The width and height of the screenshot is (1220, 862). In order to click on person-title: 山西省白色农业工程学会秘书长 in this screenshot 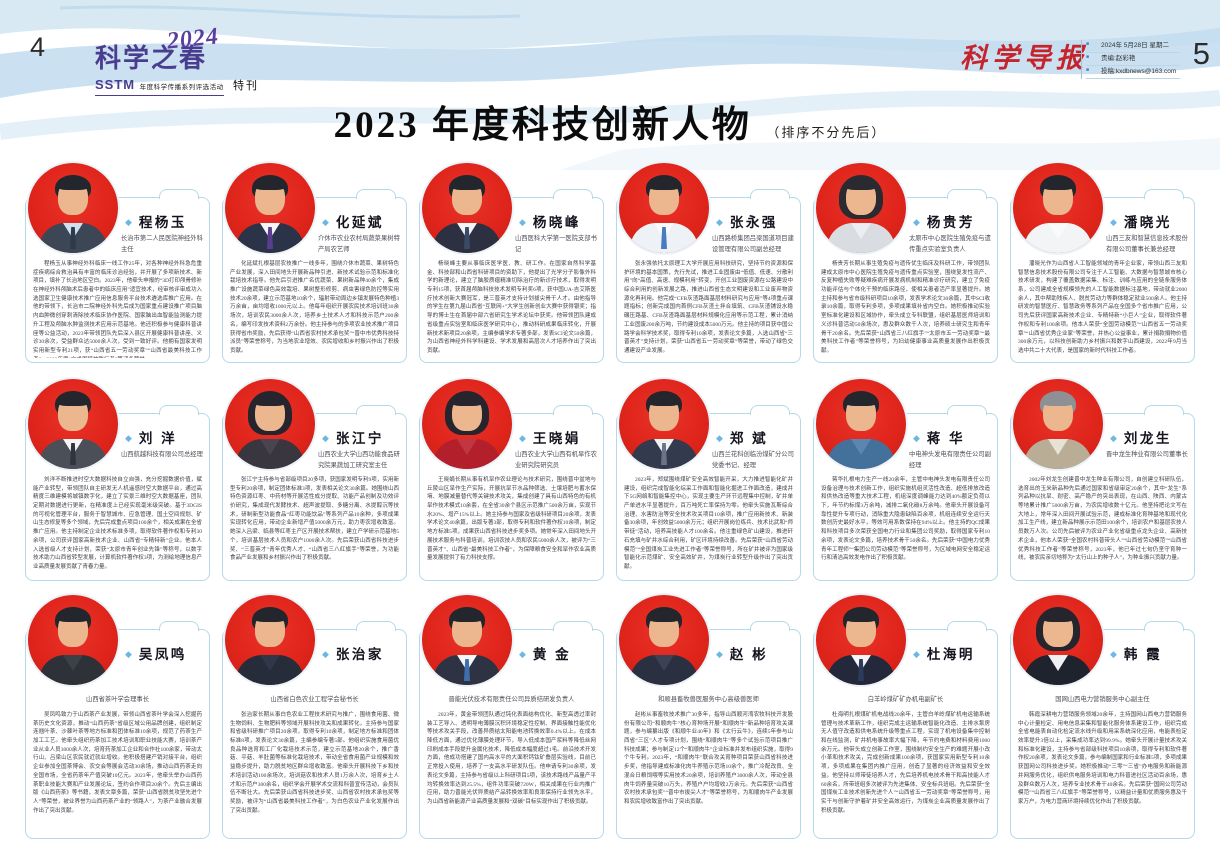, I will do `click(314, 699)`.